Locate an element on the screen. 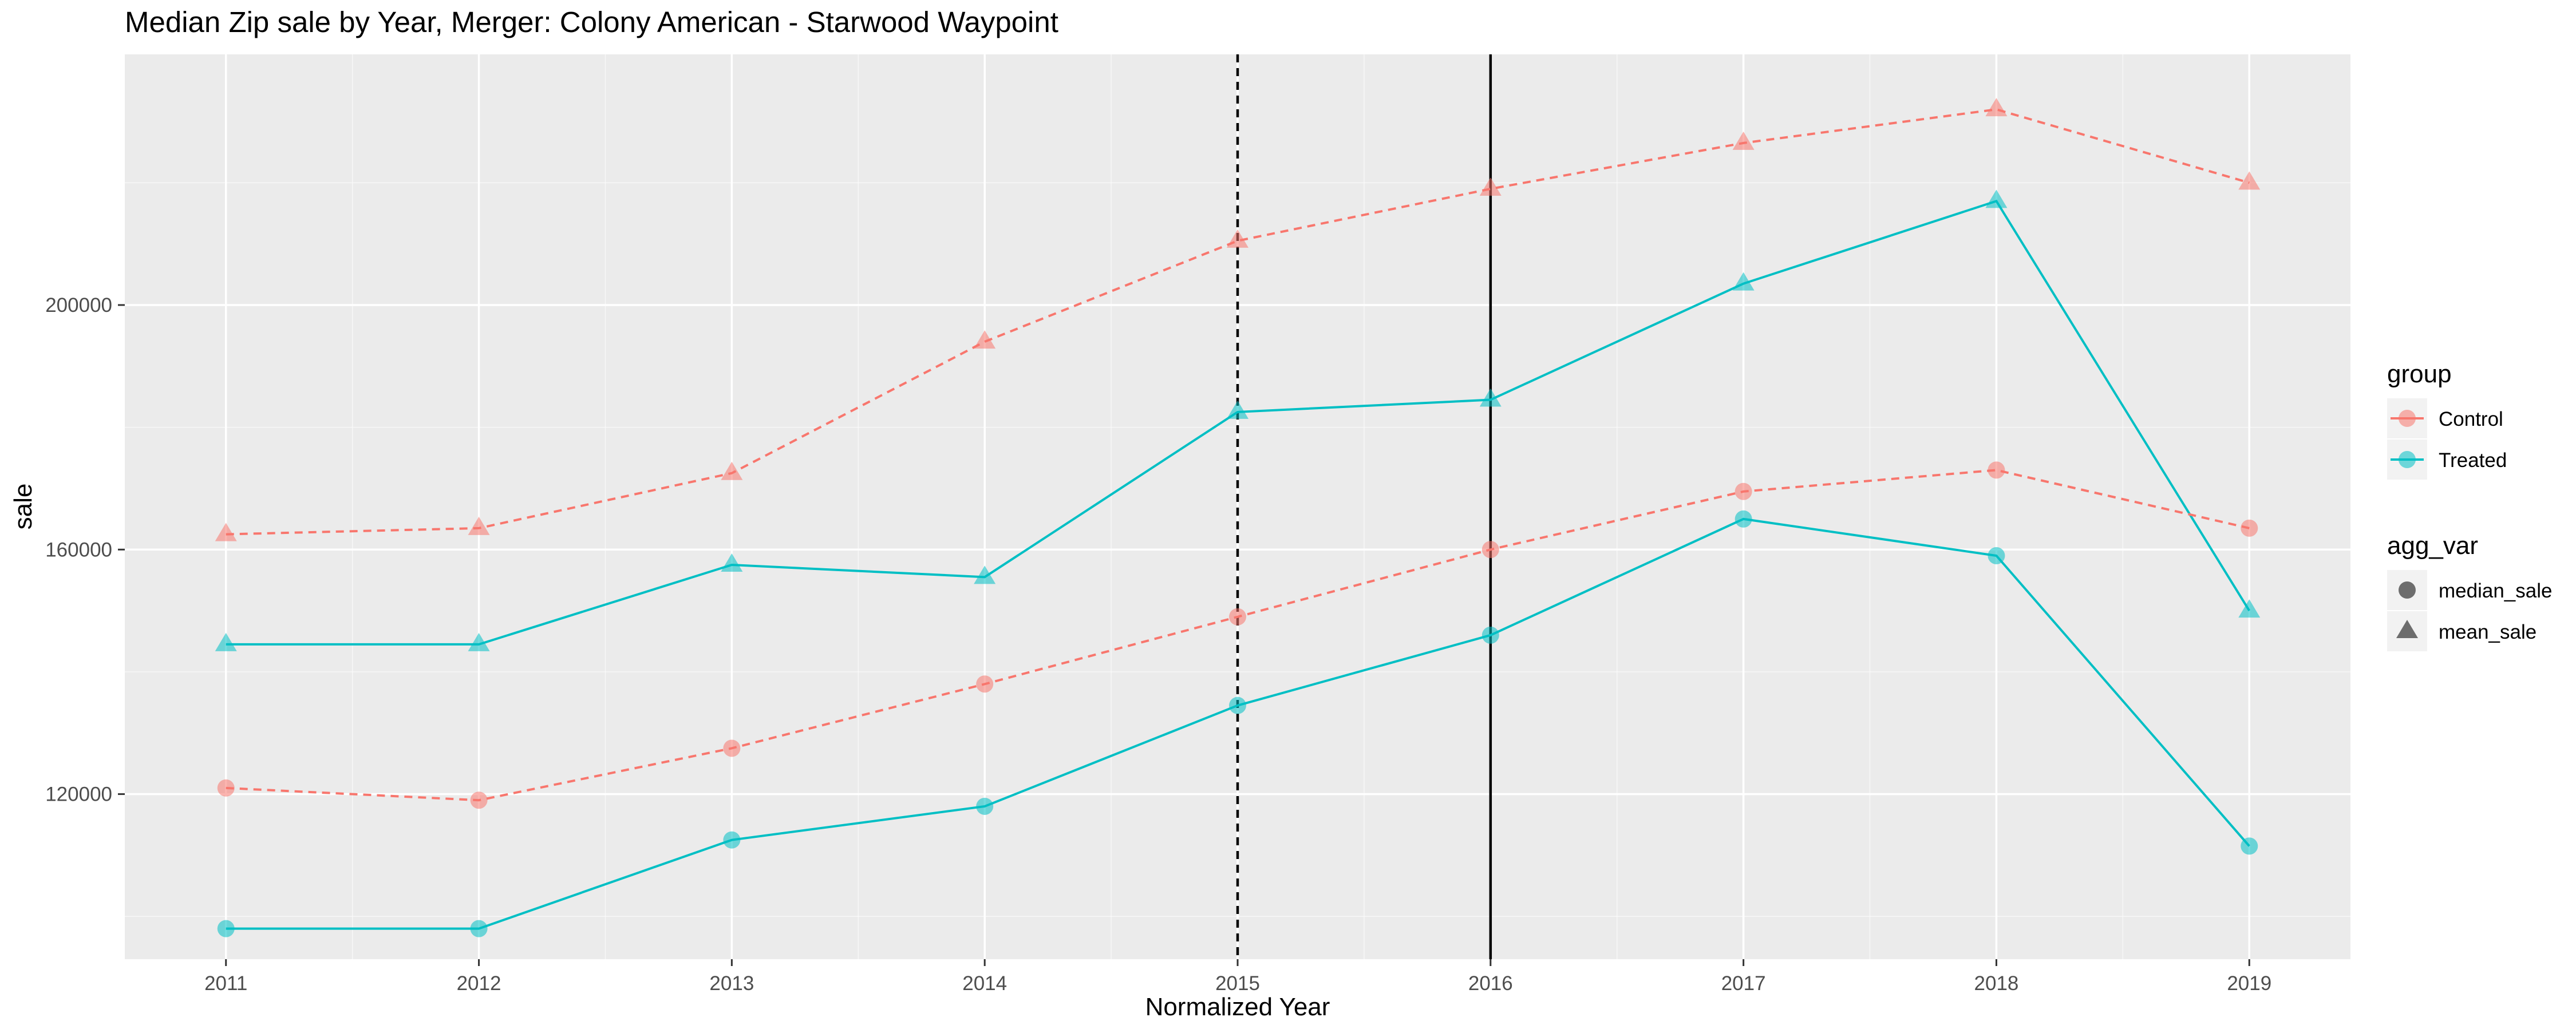 This screenshot has width=2576, height=1033. x-tick-label: 2018 is located at coordinates (1996, 983).